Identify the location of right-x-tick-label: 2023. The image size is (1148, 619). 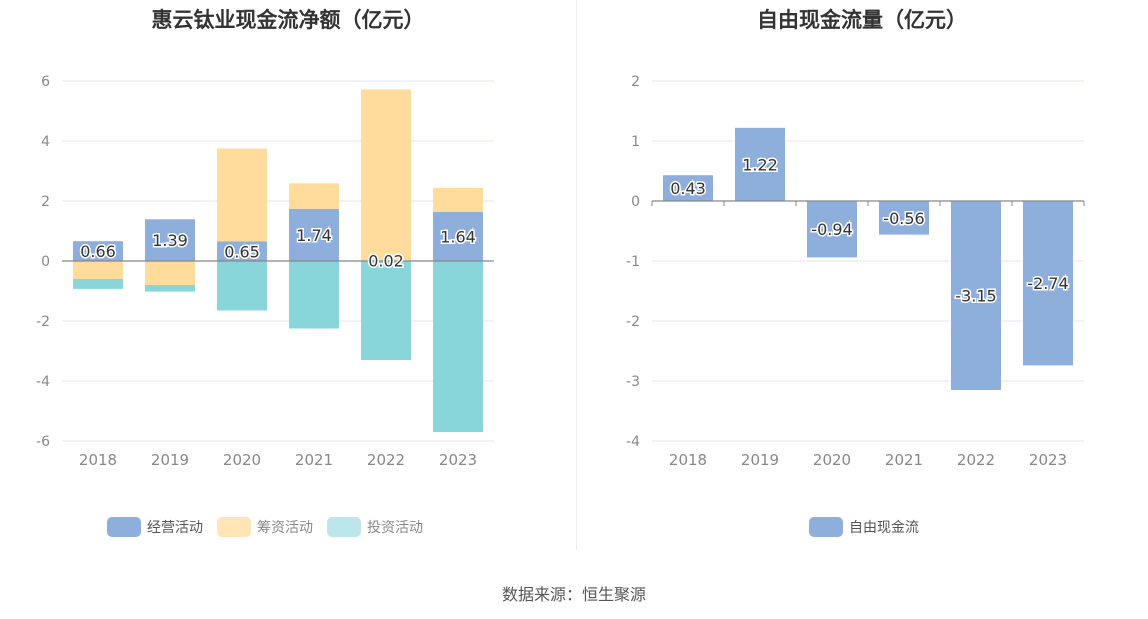
(1048, 460).